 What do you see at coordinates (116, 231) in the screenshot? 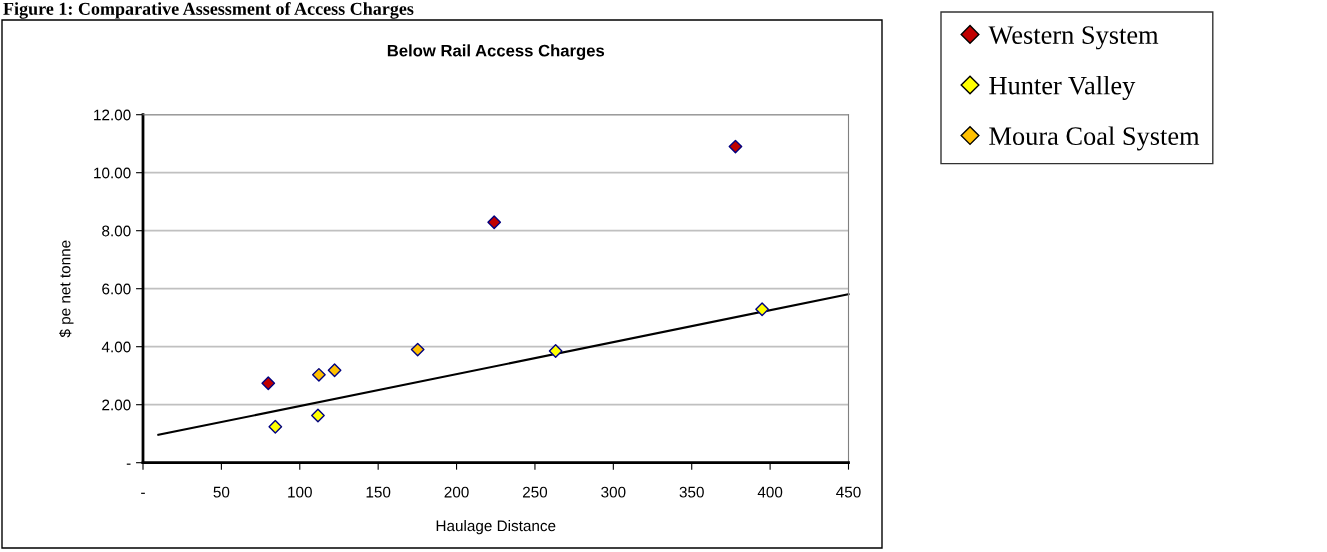
I see `y-tick-label: 8.00` at bounding box center [116, 231].